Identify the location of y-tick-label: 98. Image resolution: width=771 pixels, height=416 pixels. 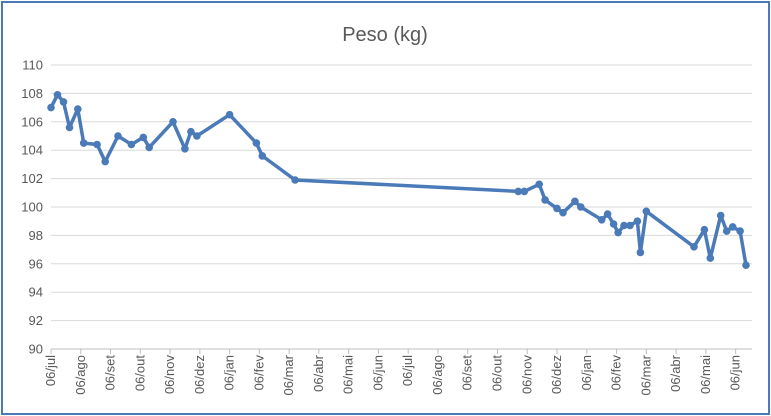
(36, 235).